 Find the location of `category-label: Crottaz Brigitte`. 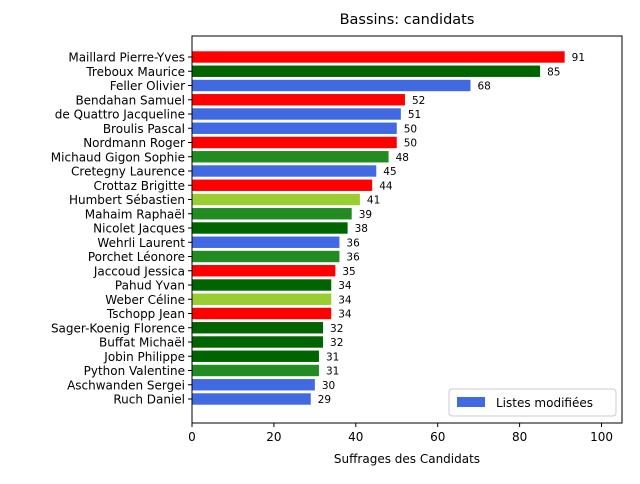

category-label: Crottaz Brigitte is located at coordinates (139, 186).